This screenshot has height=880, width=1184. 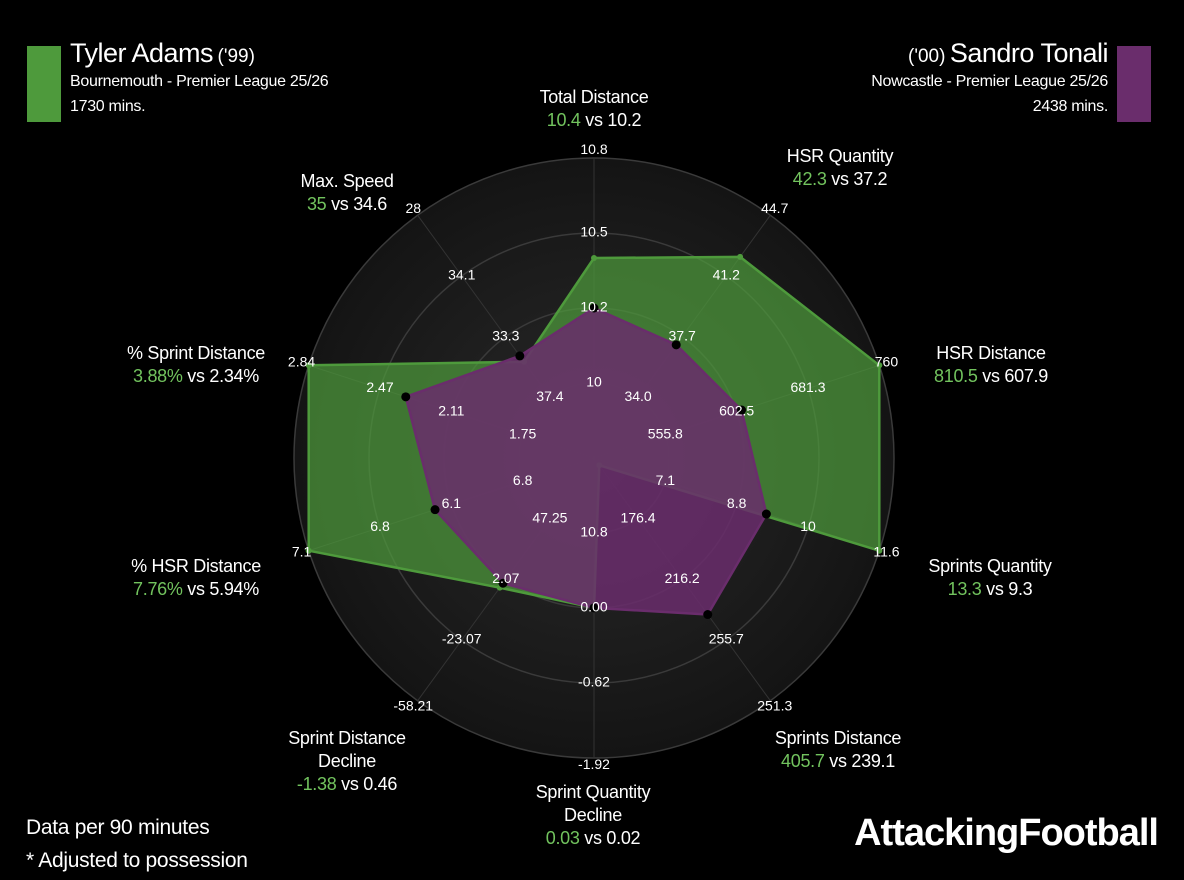 What do you see at coordinates (624, 120) in the screenshot?
I see `value-label: 10.2` at bounding box center [624, 120].